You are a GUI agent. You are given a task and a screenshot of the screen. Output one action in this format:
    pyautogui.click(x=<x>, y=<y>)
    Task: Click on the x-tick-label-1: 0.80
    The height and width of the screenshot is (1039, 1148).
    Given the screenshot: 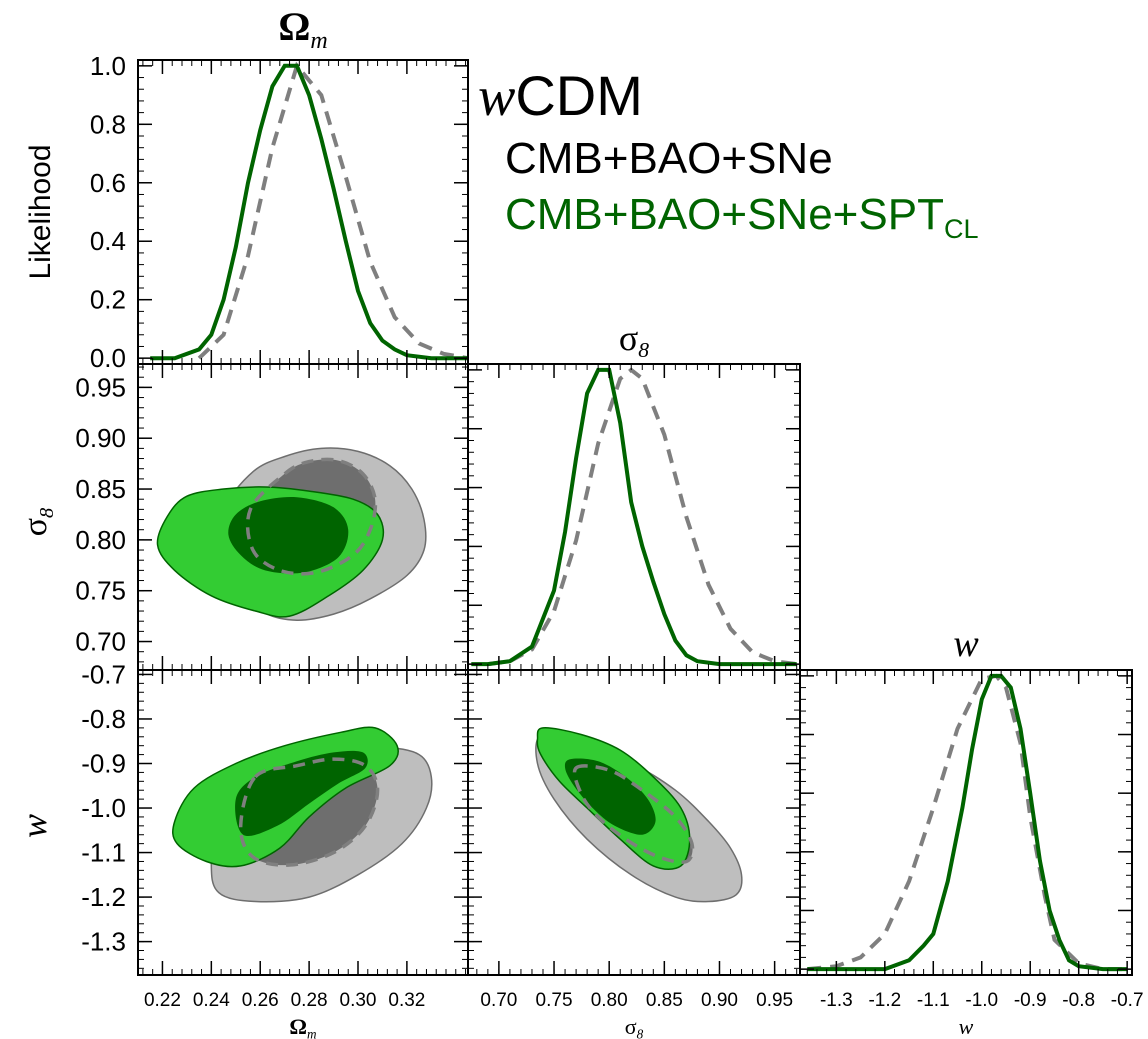 What is the action you would take?
    pyautogui.click(x=609, y=1000)
    